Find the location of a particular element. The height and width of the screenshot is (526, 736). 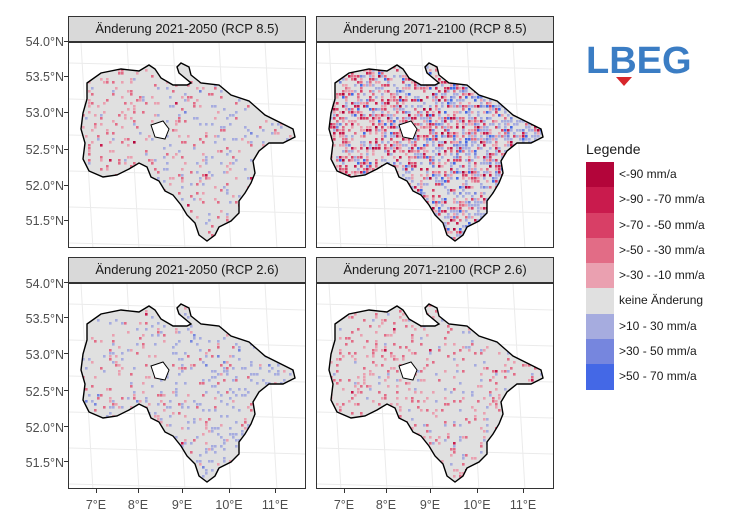

legend-label: >50 - 70 mm/a is located at coordinates (658, 376).